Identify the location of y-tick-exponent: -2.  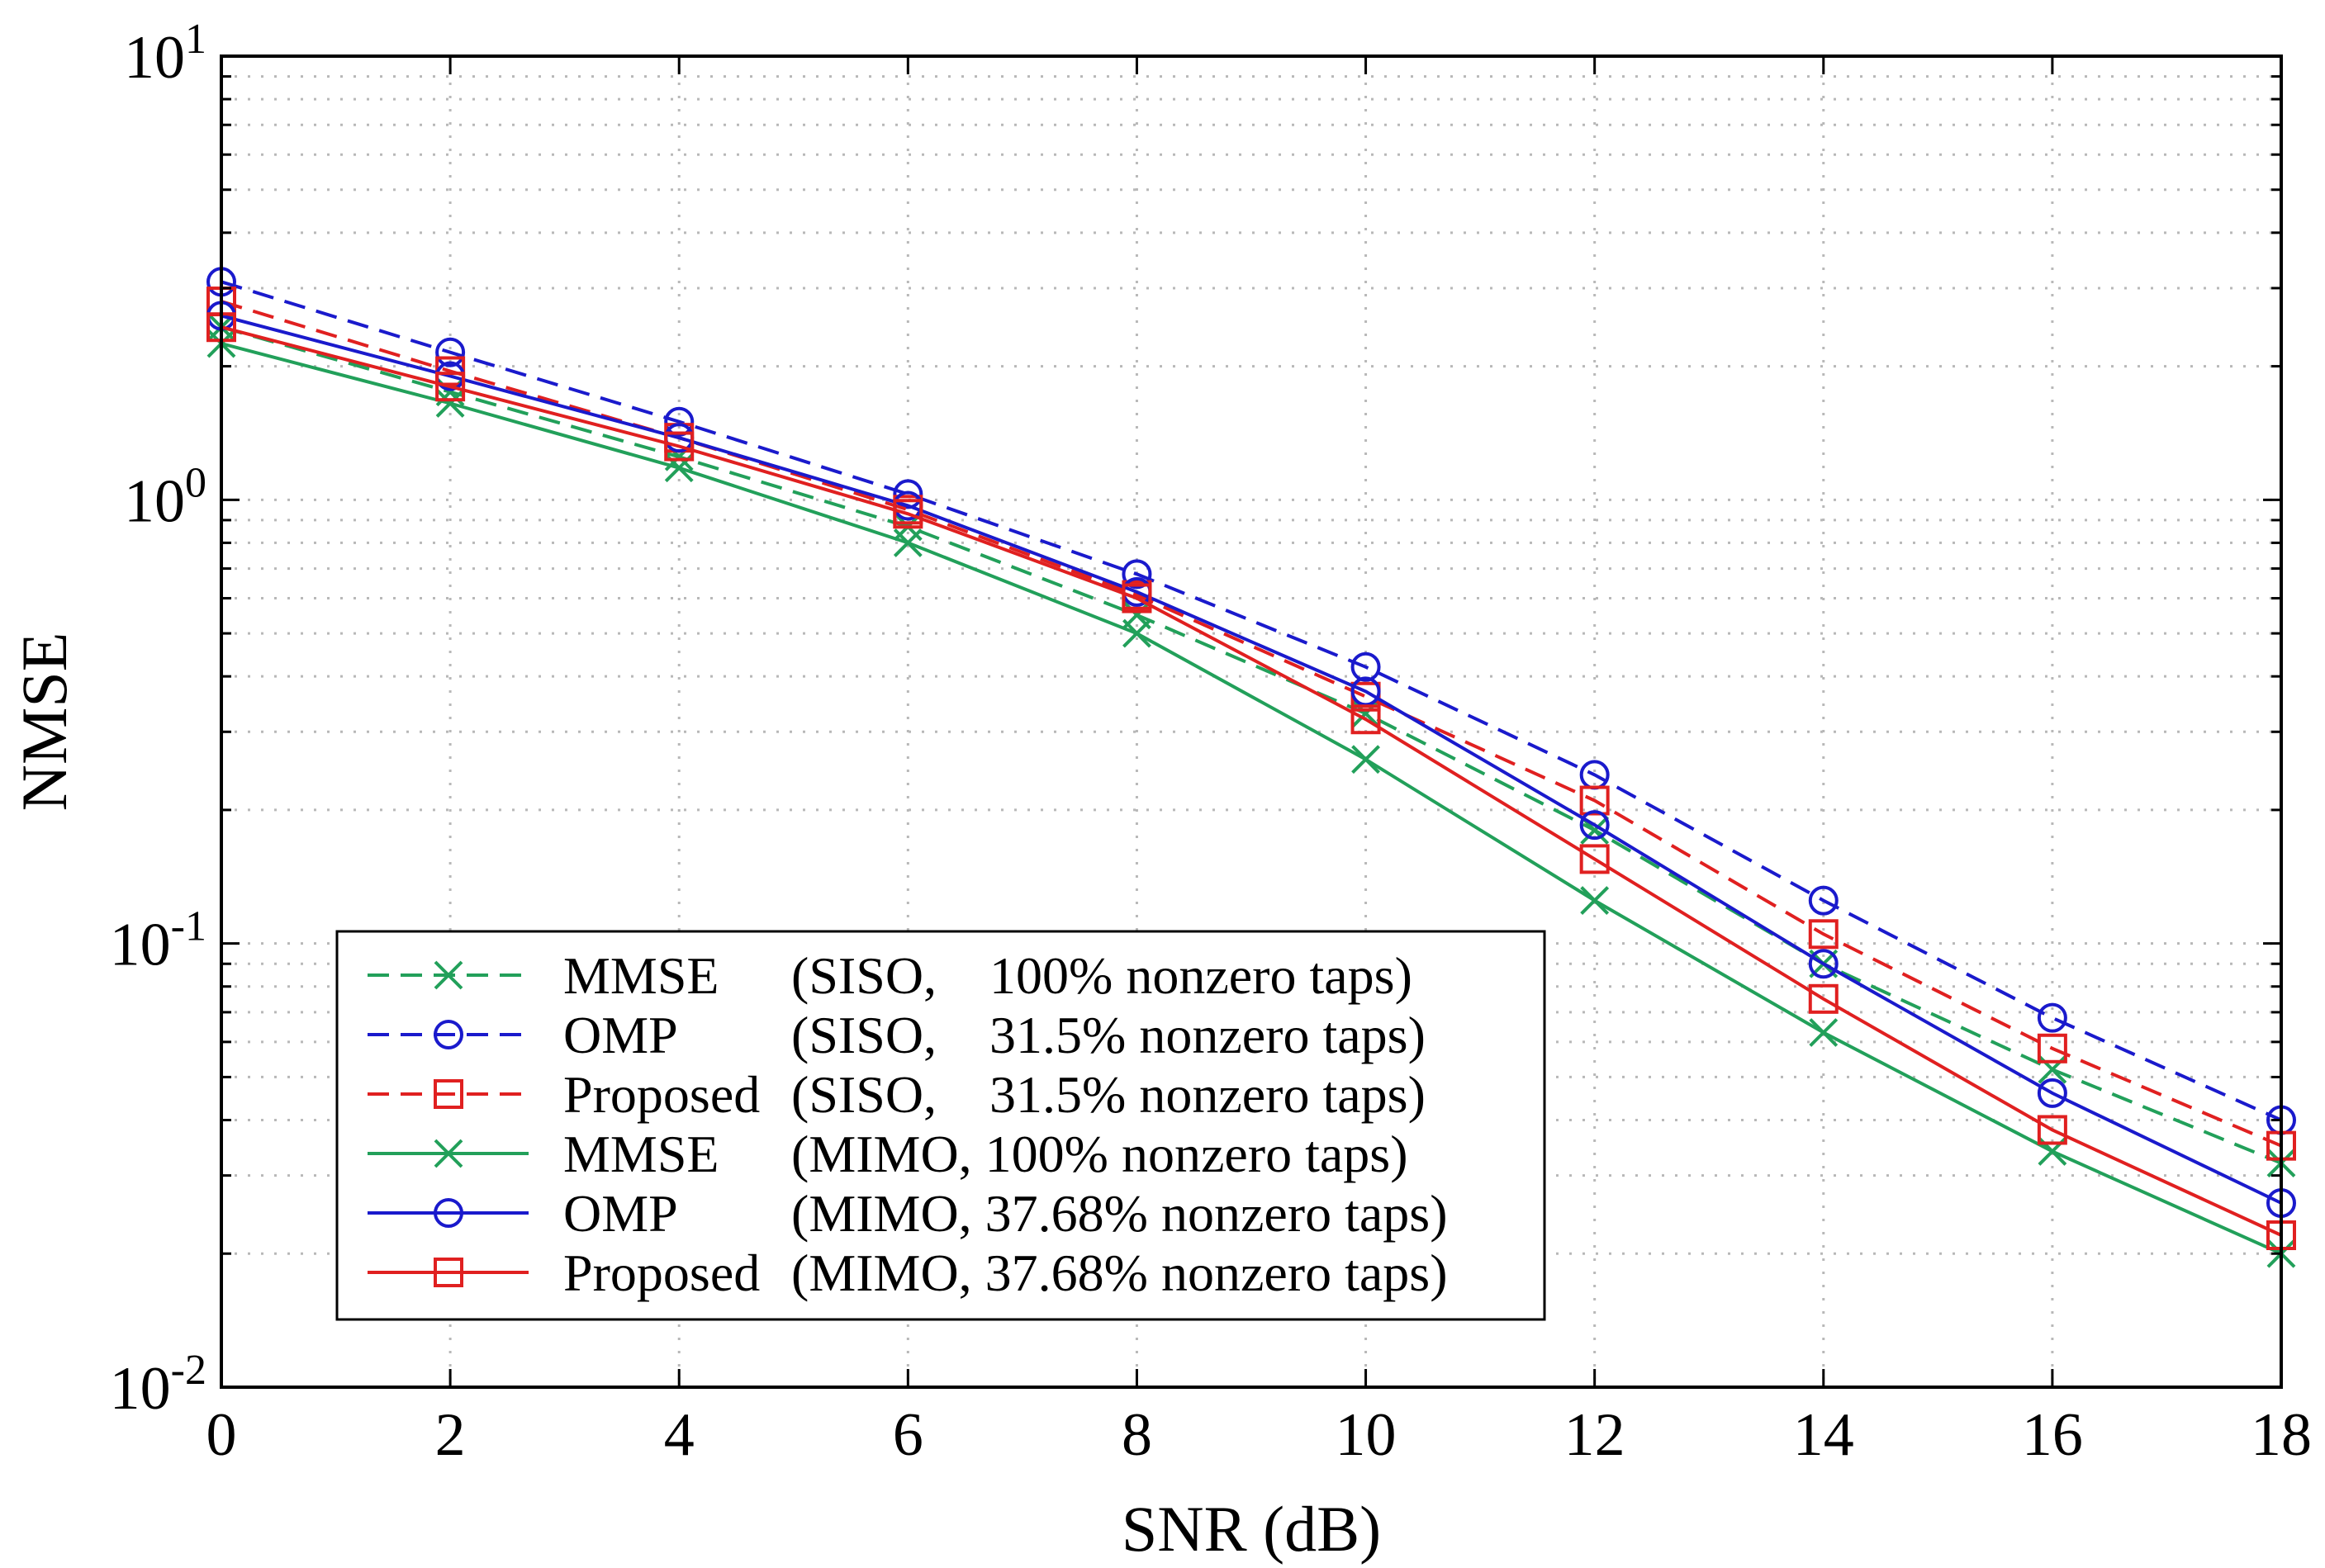
(188, 1370).